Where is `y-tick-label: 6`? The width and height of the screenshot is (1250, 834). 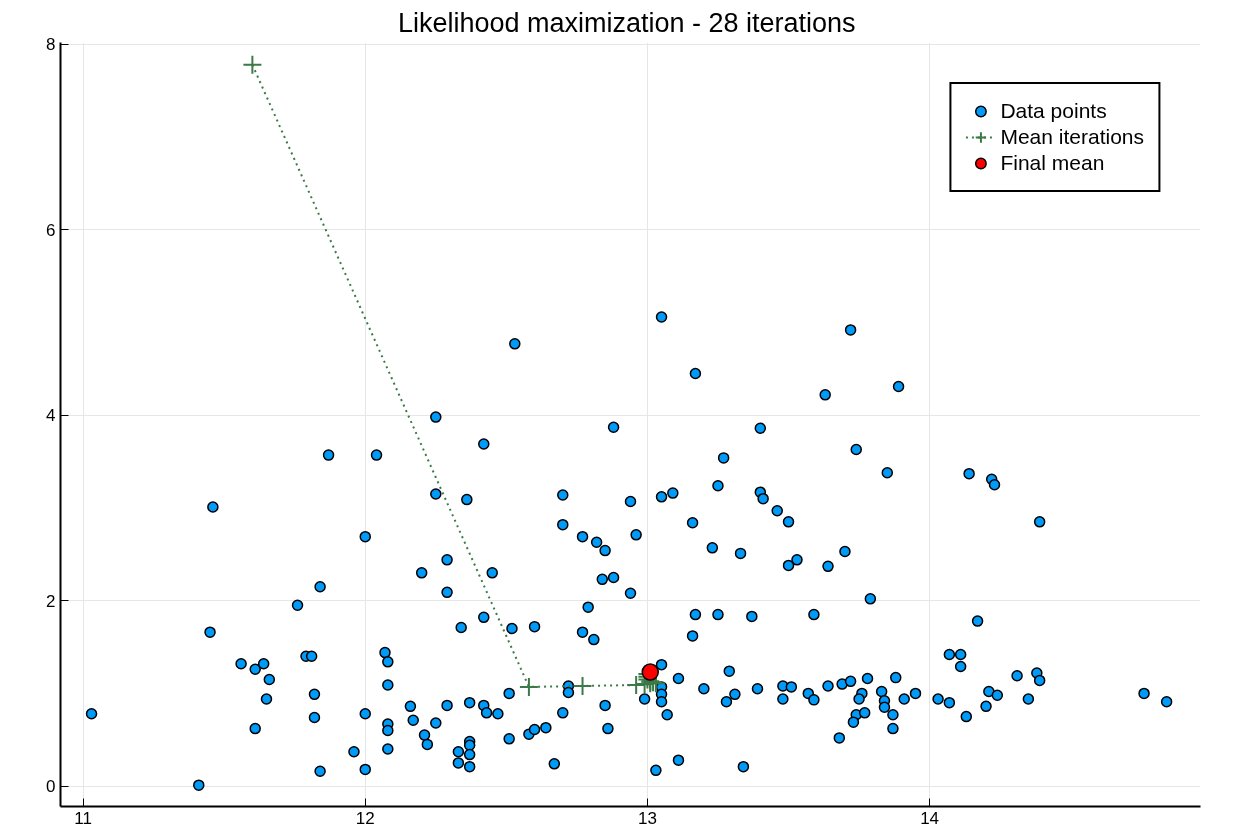
y-tick-label: 6 is located at coordinates (51, 230).